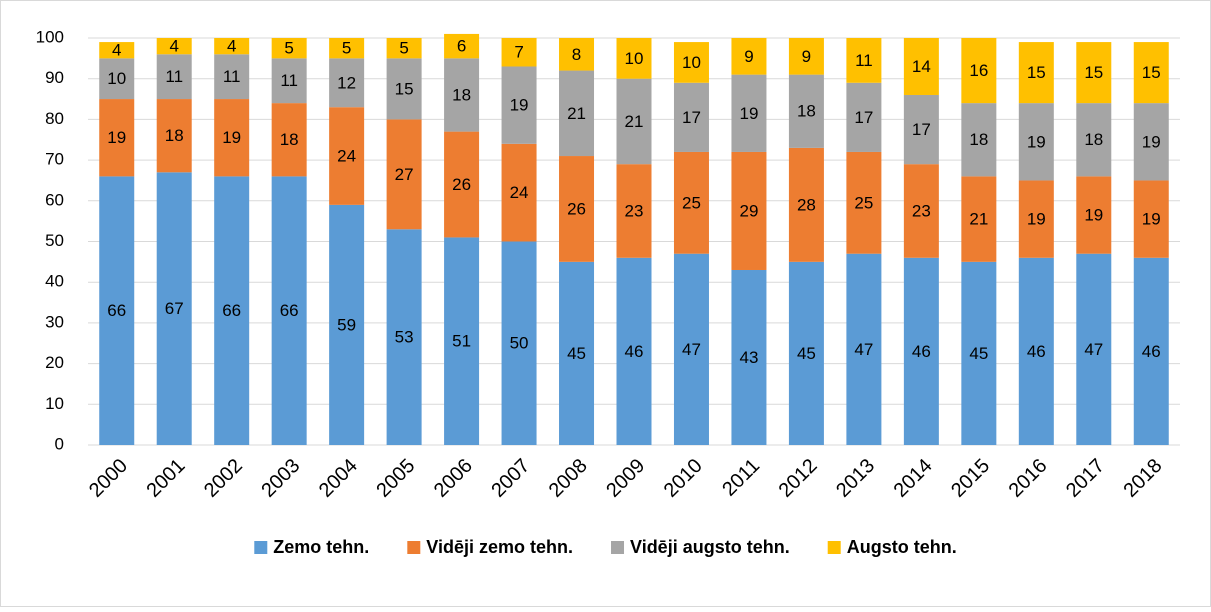 The width and height of the screenshot is (1211, 612). What do you see at coordinates (54, 403) in the screenshot?
I see `y-tick-label: 10` at bounding box center [54, 403].